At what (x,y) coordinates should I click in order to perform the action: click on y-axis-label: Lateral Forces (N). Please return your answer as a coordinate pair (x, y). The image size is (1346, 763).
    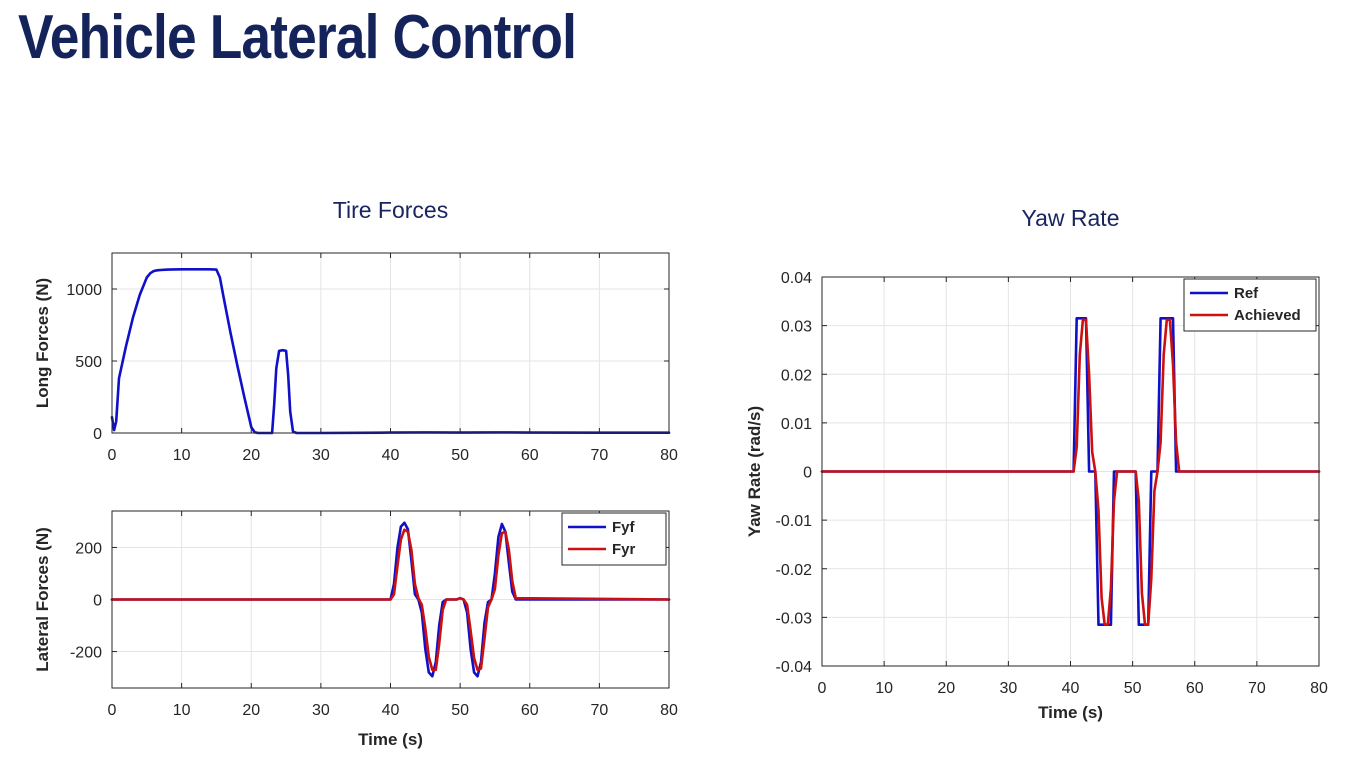
    Looking at the image, I should click on (42, 599).